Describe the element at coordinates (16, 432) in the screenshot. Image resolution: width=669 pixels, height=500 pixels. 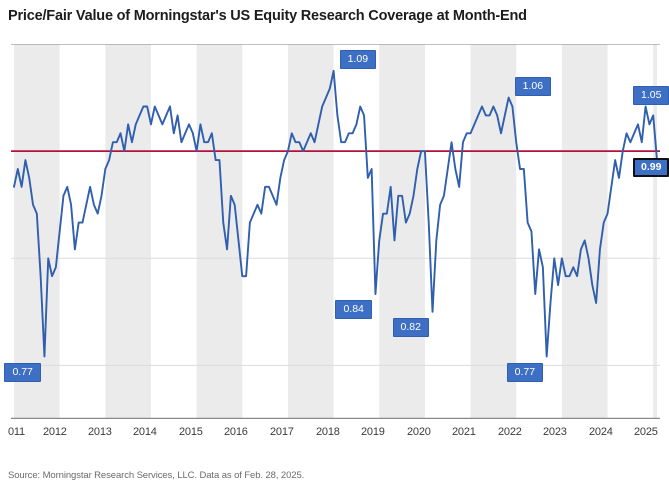
I see `x-axis-tick-011: 011` at that location.